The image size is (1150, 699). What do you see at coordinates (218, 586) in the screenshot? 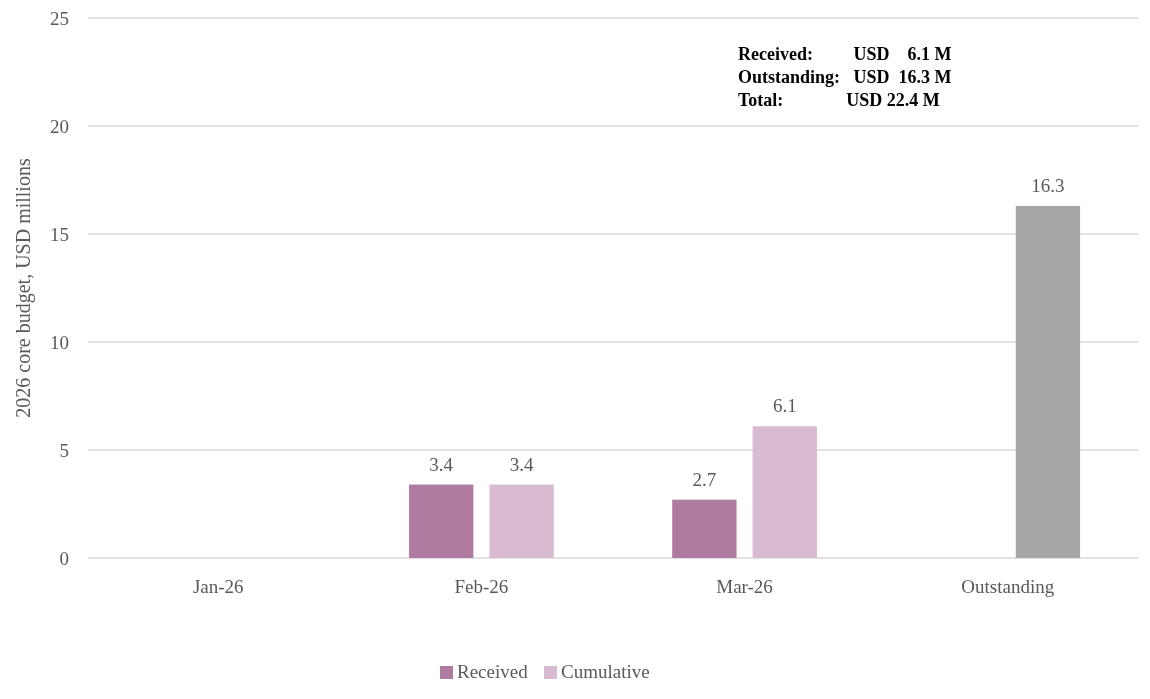
I see `x-tick-label: Jan-26` at bounding box center [218, 586].